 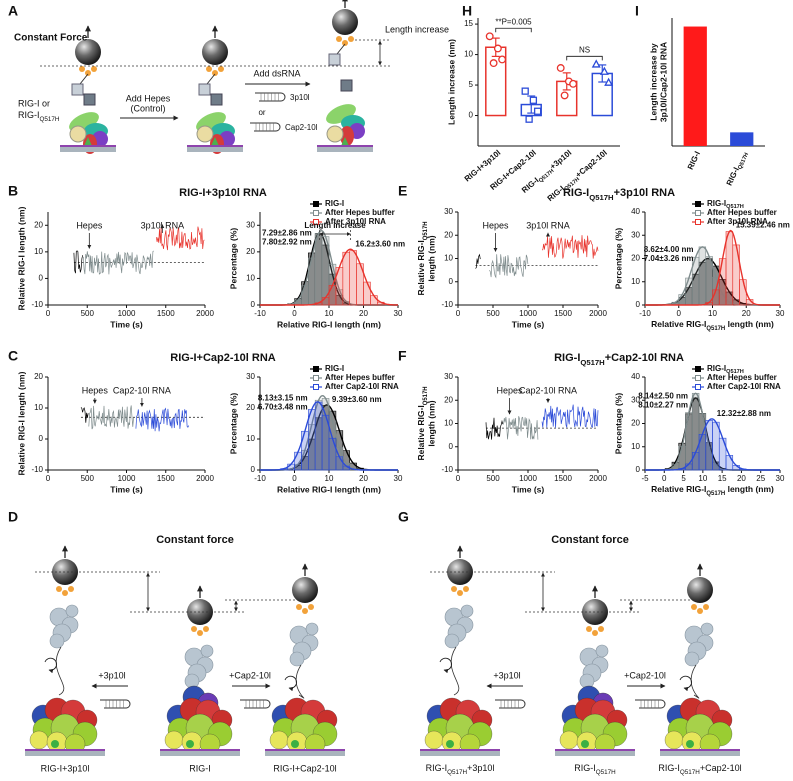 What do you see at coordinates (725, 204) in the screenshot?
I see `legend-label: RIG-IQ517H` at bounding box center [725, 204].